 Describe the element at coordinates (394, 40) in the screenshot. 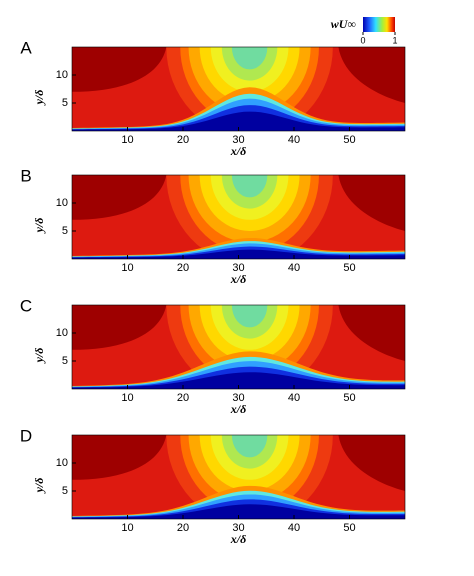

I see `colorbar-tick-label: 1` at that location.